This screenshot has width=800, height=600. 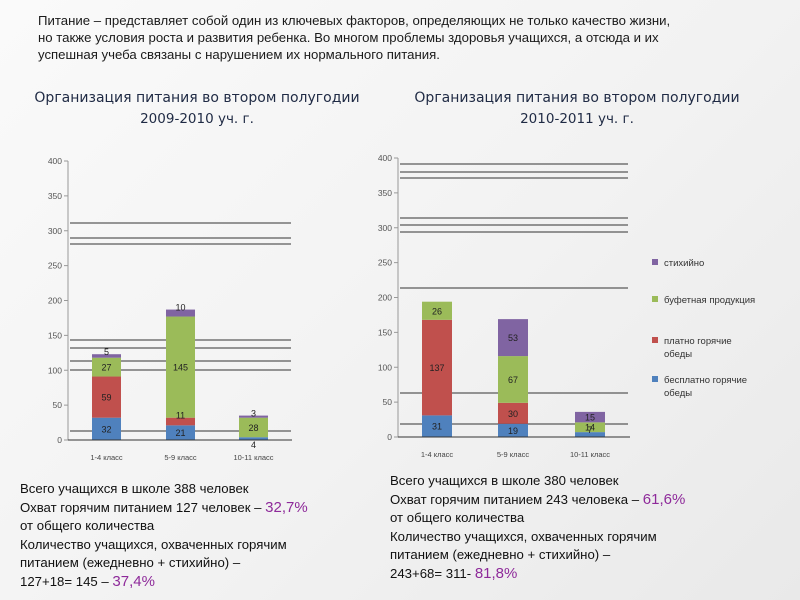 I want to click on right-data-label: 53, so click(x=513, y=338).